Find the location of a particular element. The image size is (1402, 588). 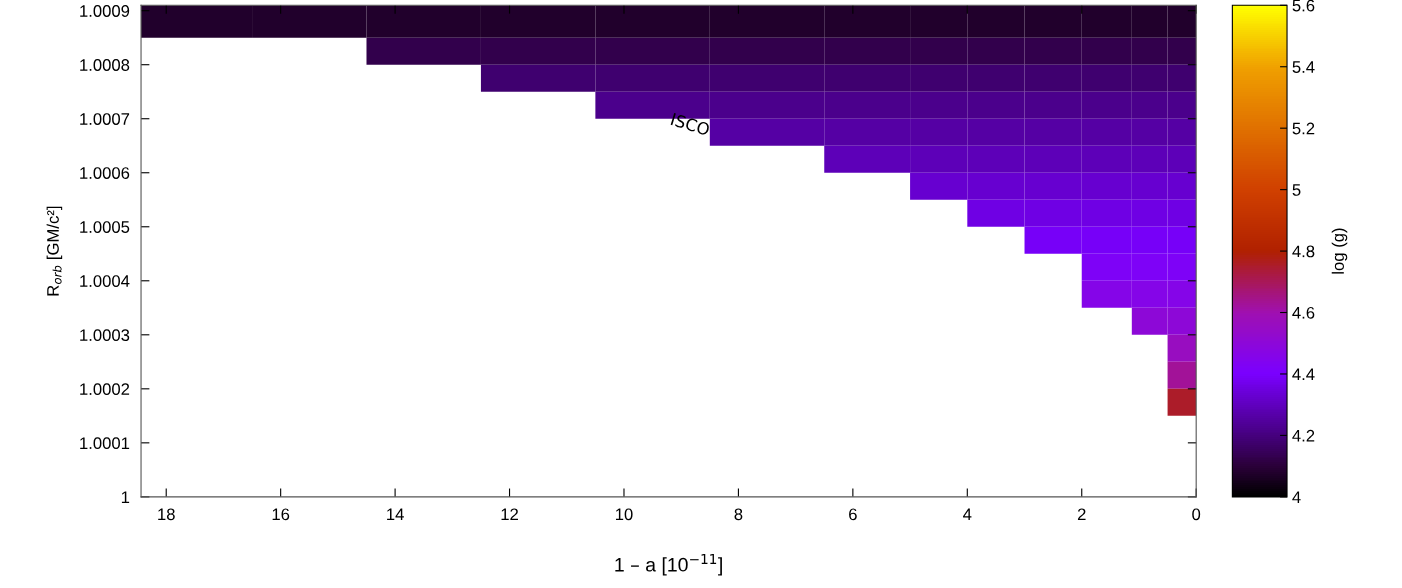

color-bar-label: 4.8 is located at coordinates (1303, 251).